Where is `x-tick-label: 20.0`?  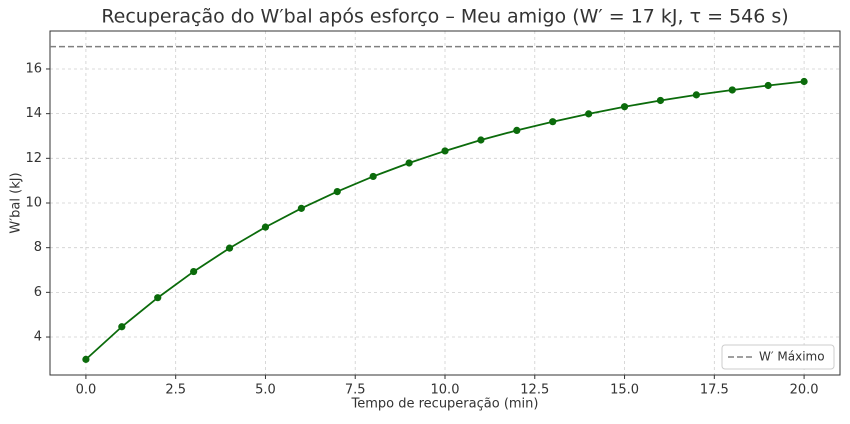 x-tick-label: 20.0 is located at coordinates (804, 390).